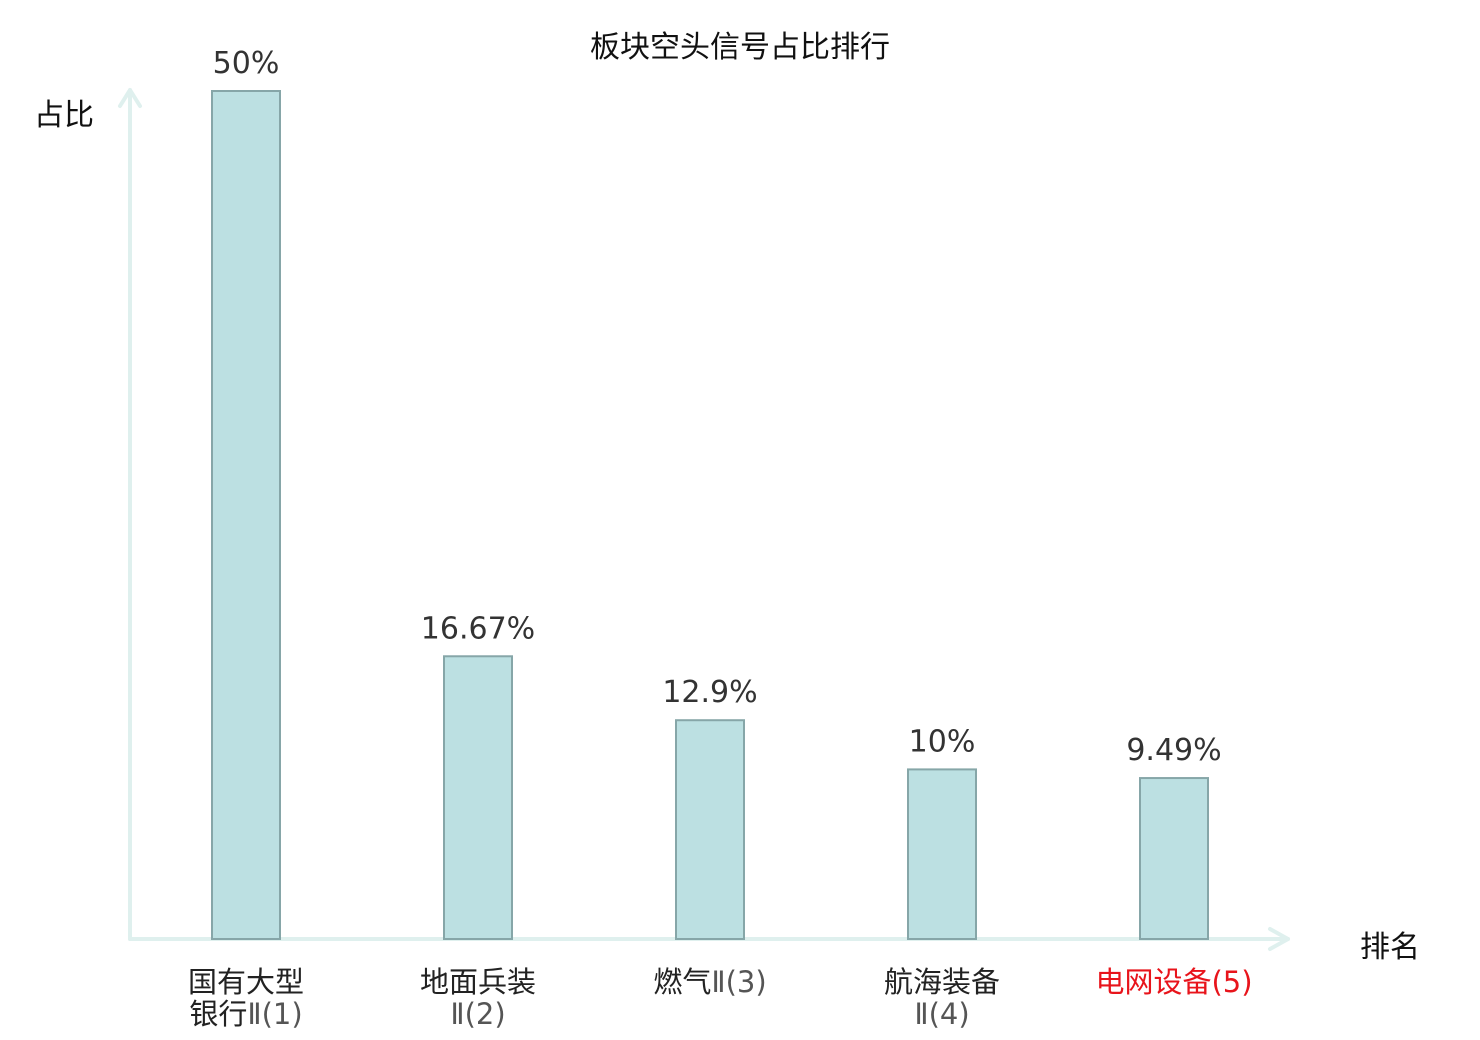 Image resolution: width=1480 pixels, height=1040 pixels. I want to click on category-label-3: 燃气Ⅱ(3), so click(710, 982).